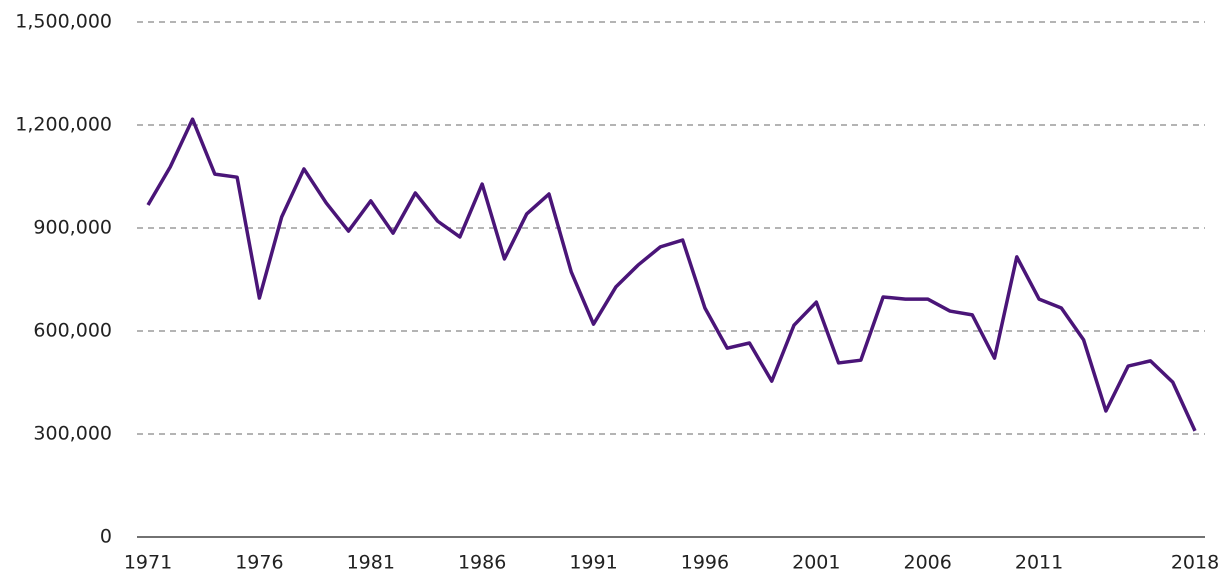  Describe the element at coordinates (816, 563) in the screenshot. I see `x-tick-label: 2001` at that location.